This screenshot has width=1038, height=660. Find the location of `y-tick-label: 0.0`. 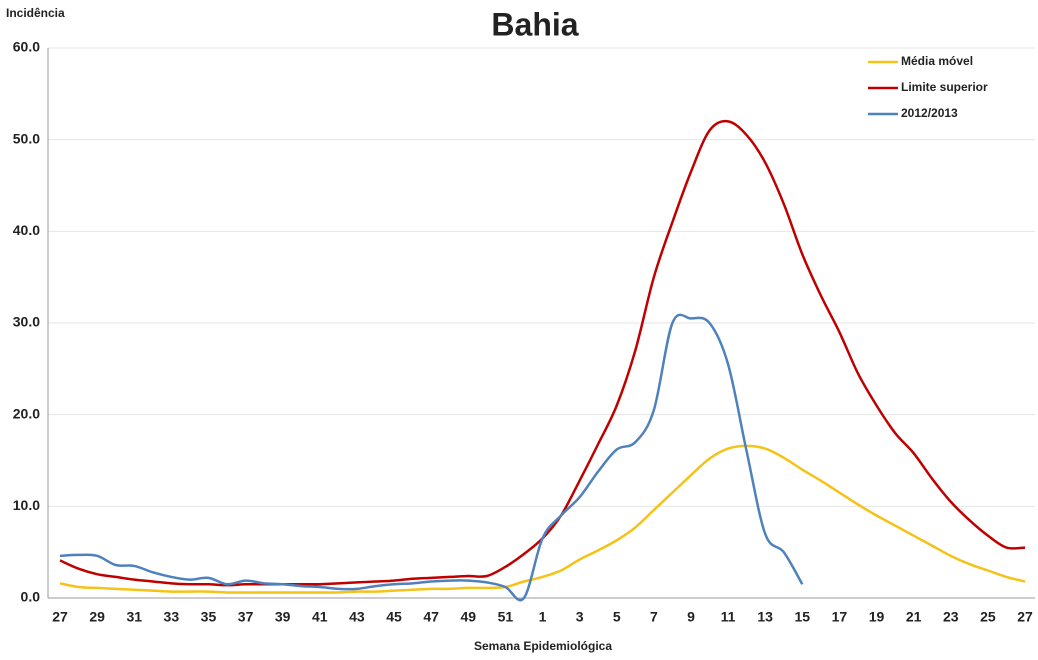

y-tick-label: 0.0 is located at coordinates (31, 597).